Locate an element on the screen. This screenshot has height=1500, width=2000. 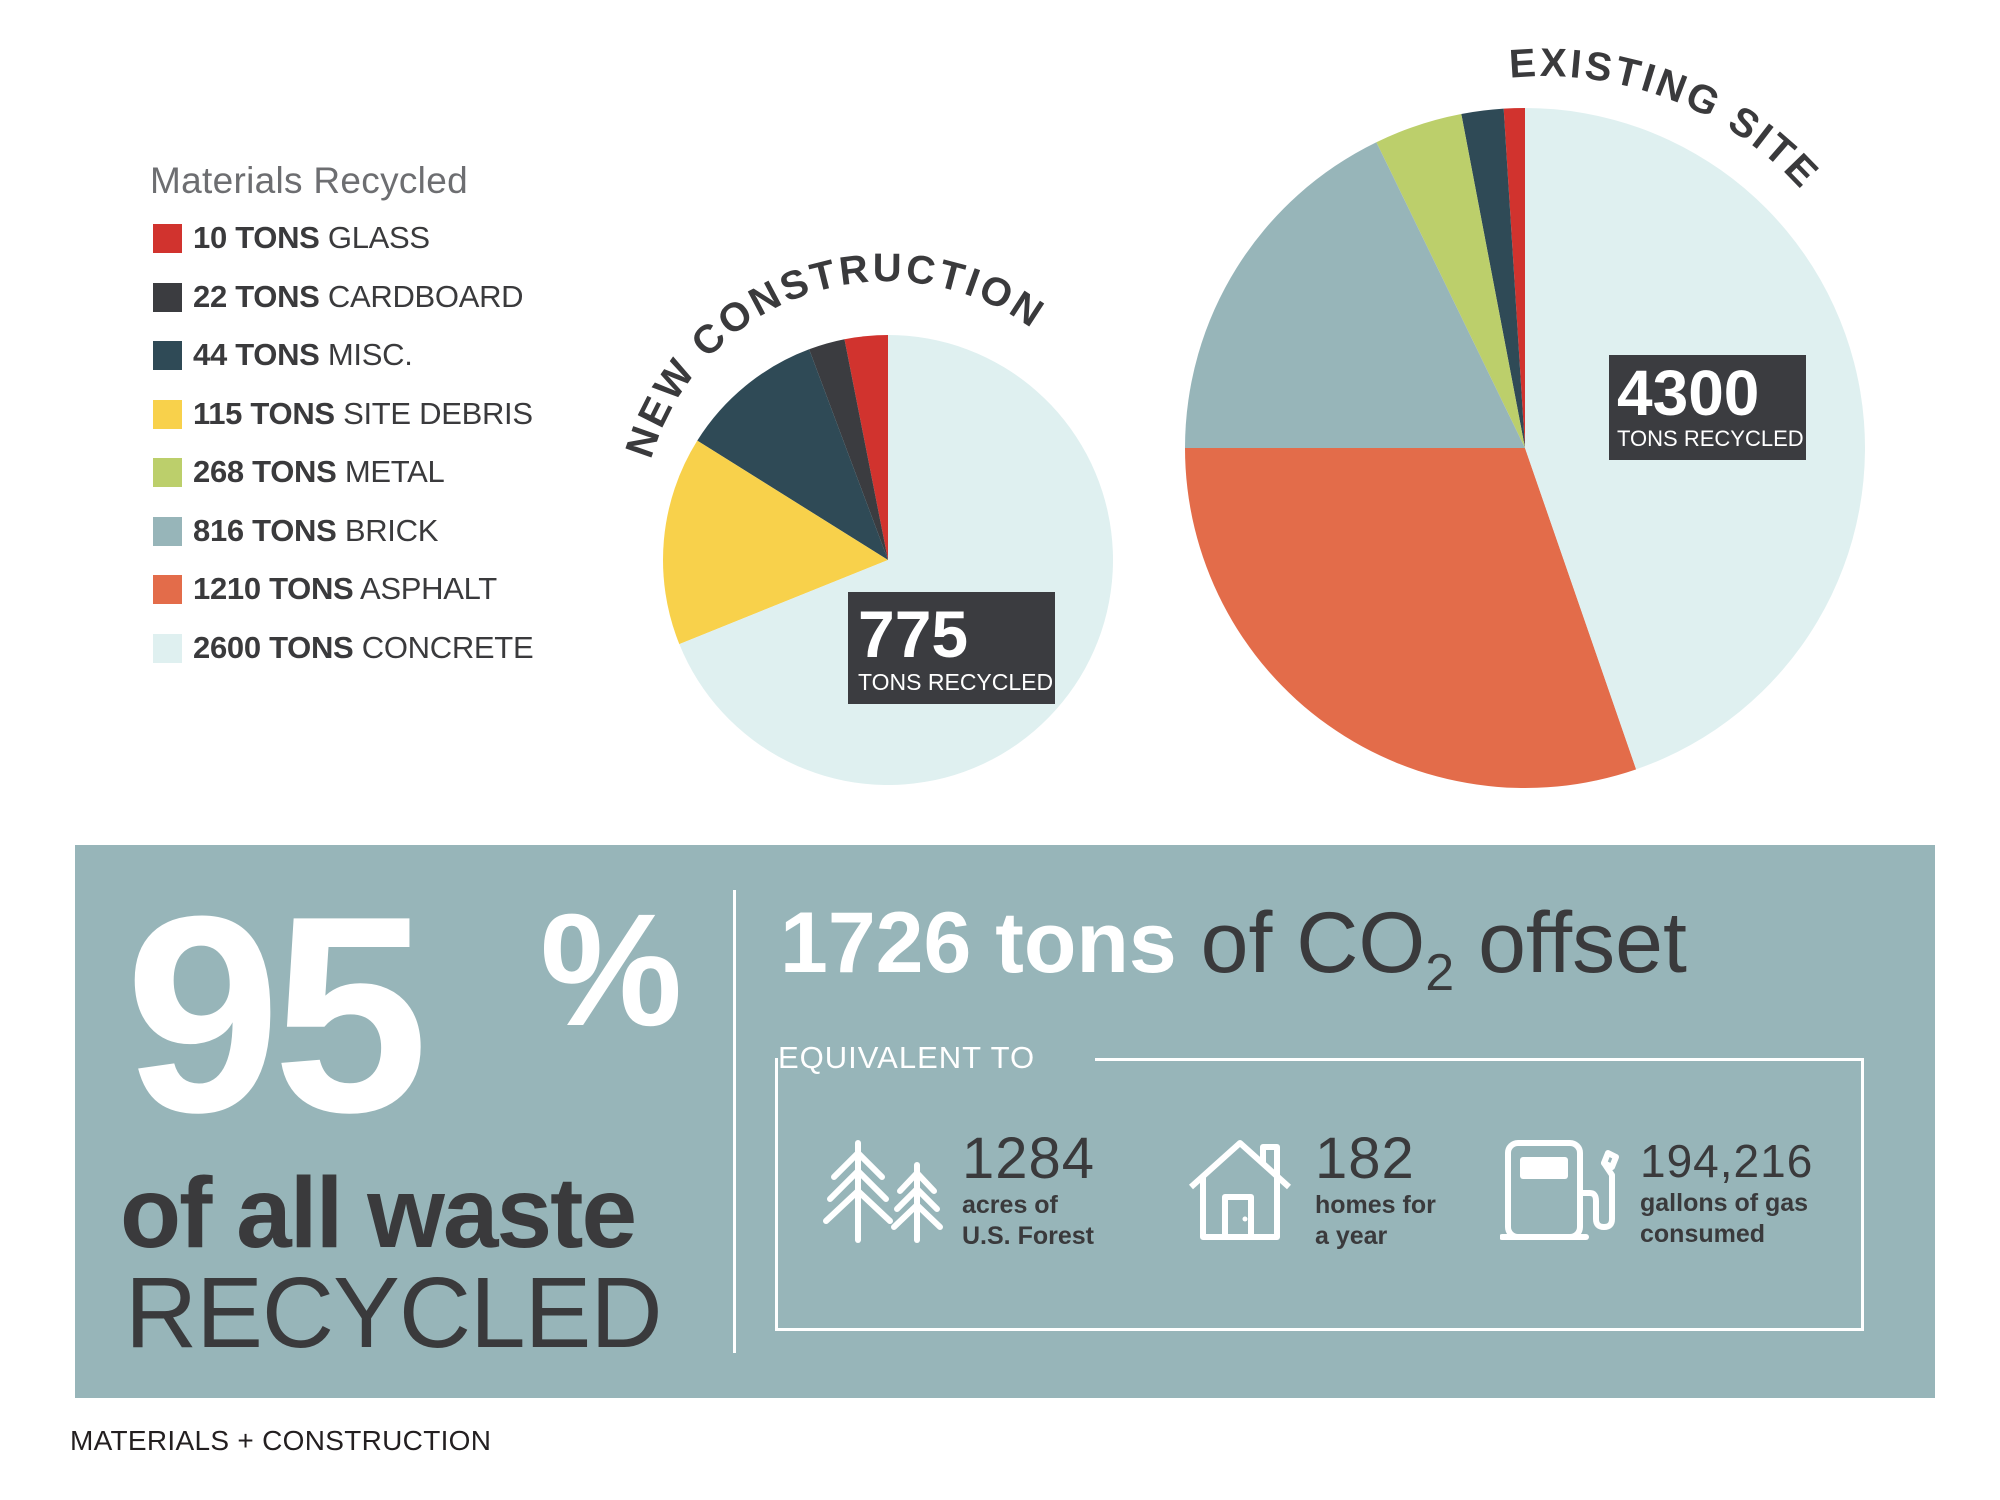
legend-item: 10 TONS GLASS is located at coordinates (380, 251).